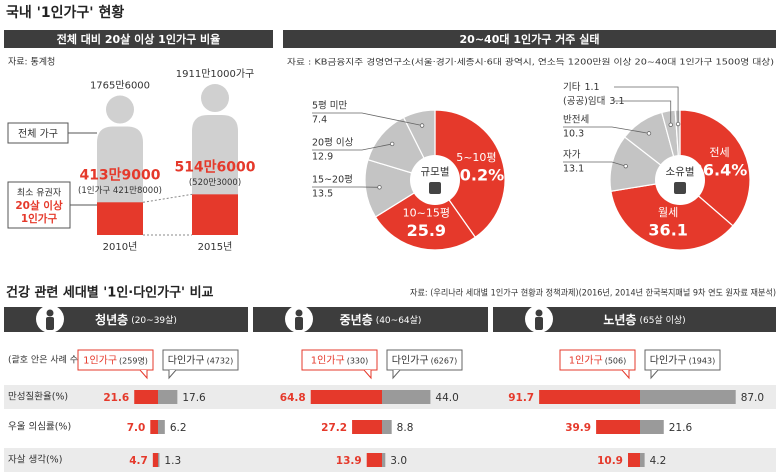 Image resolution: width=780 pixels, height=476 pixels. I want to click on panel-header-bar, so click(529, 39).